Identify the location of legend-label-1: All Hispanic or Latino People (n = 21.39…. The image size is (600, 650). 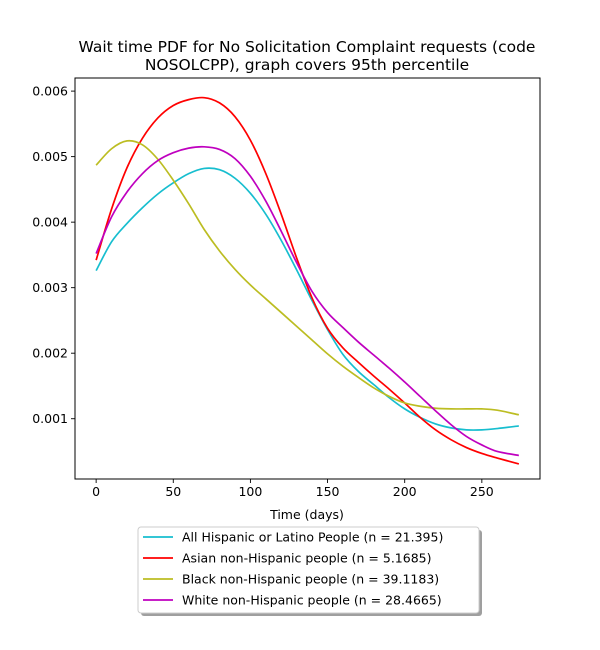
(312, 537).